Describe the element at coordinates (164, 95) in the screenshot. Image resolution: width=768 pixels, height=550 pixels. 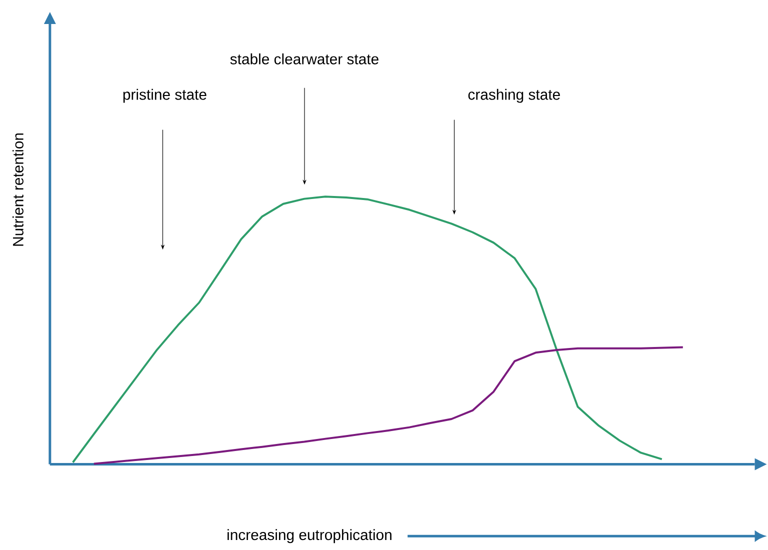
I see `text: pristine state` at that location.